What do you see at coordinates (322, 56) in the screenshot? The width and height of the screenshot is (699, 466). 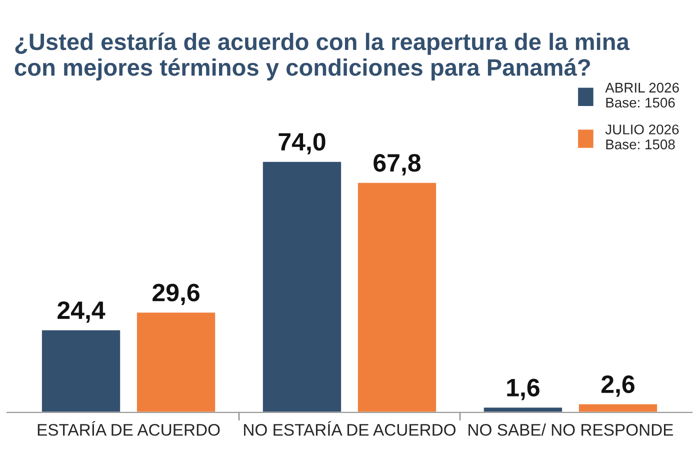 I see `chart-title: ¿Usted estaría de acuerdo con la reapertura de la mina con mejores términos y condiciones para Panamá?` at bounding box center [322, 56].